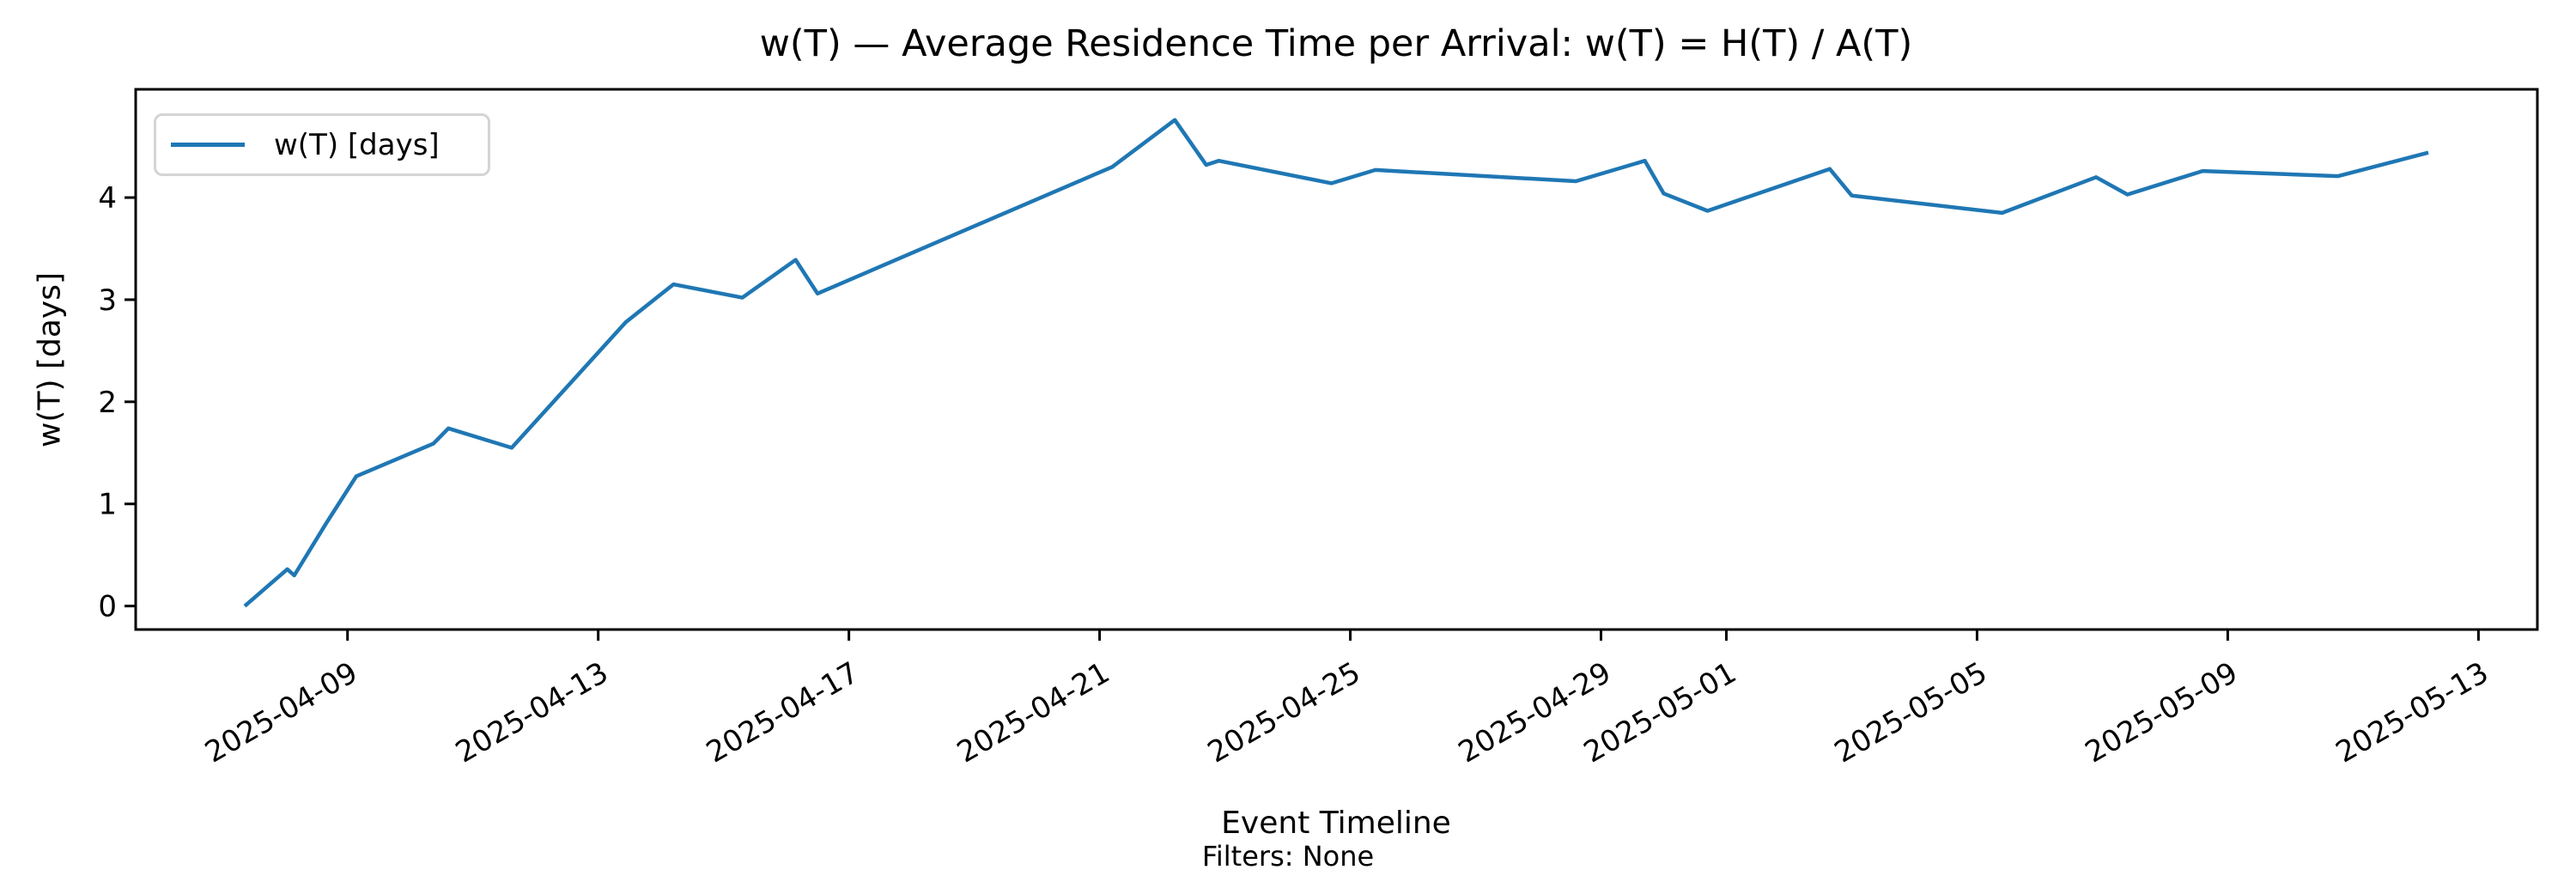  What do you see at coordinates (783, 712) in the screenshot?
I see `x-tick-label: 2025-04-17` at bounding box center [783, 712].